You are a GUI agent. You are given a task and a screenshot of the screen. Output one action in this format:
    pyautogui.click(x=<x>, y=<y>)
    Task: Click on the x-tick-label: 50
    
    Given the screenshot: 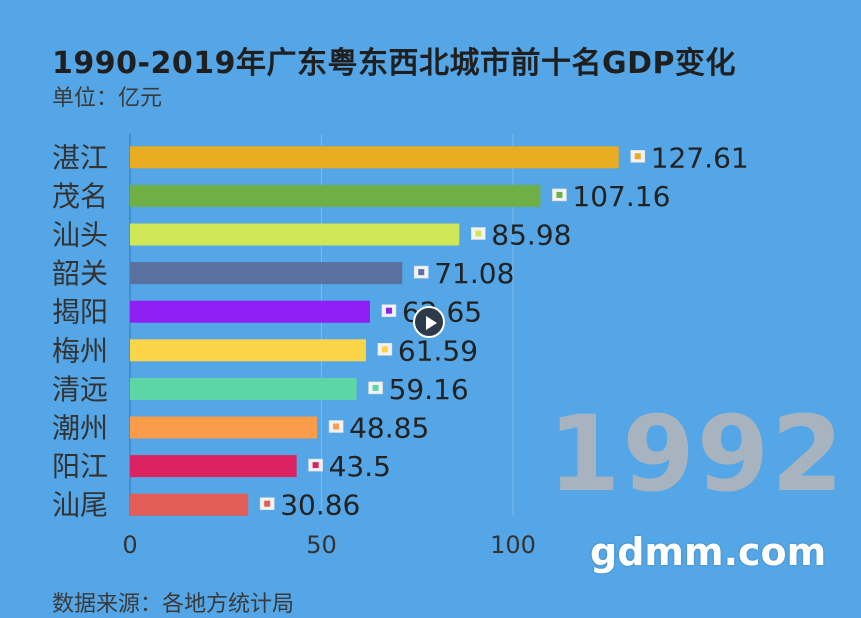 What is the action you would take?
    pyautogui.click(x=321, y=545)
    